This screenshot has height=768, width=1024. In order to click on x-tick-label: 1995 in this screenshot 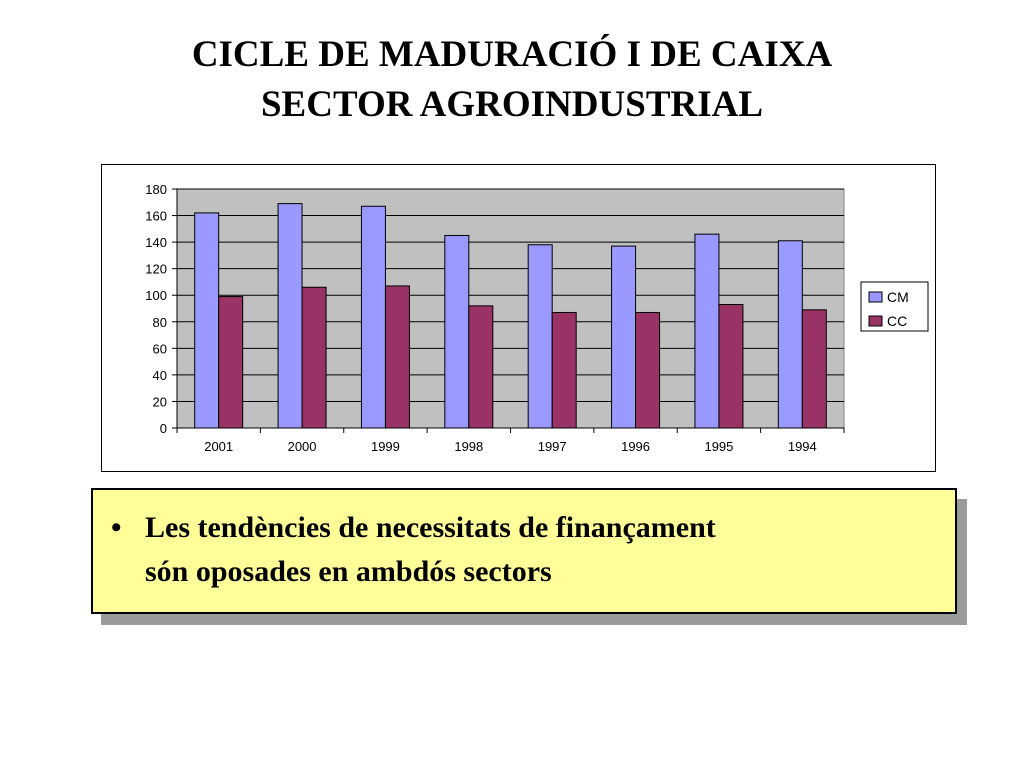, I will do `click(718, 446)`.